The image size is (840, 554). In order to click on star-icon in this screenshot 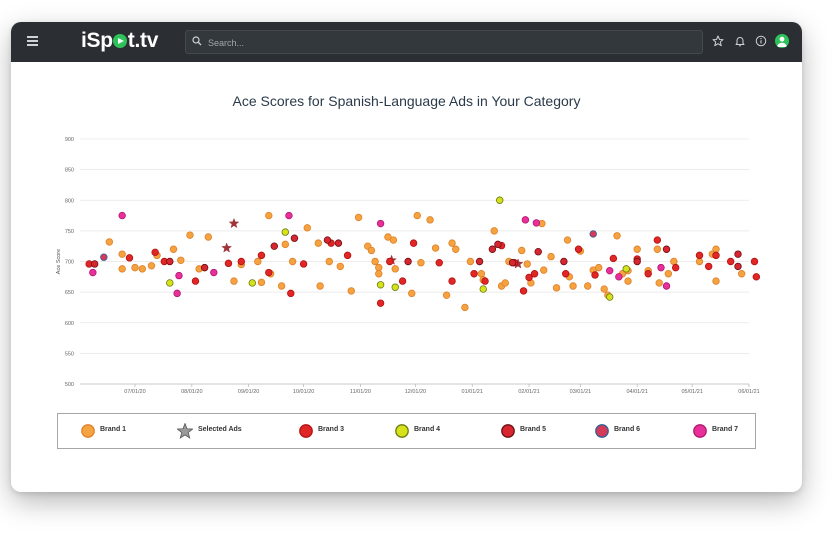, I will do `click(718, 41)`.